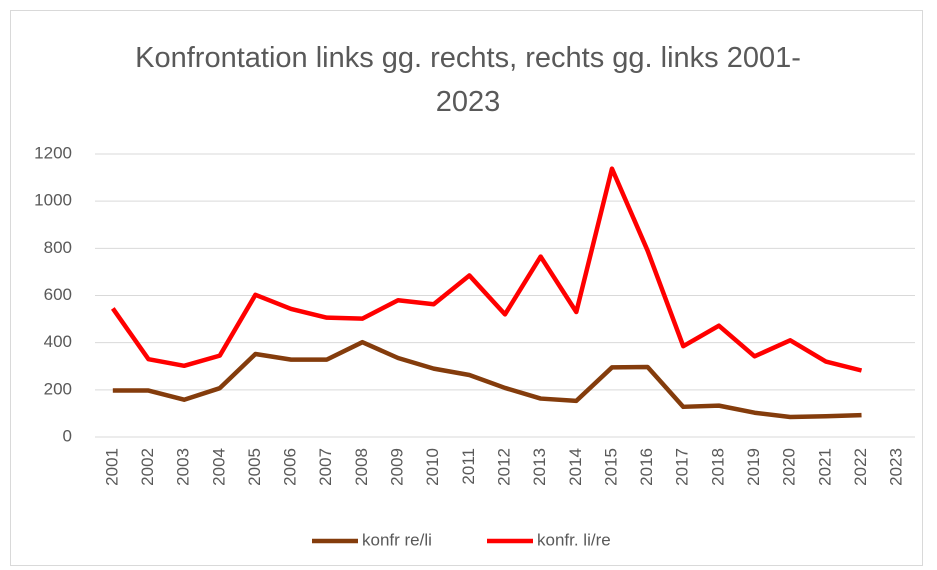 This screenshot has width=937, height=570. Describe the element at coordinates (147, 467) in the screenshot. I see `x-tick-label: 2002` at that location.